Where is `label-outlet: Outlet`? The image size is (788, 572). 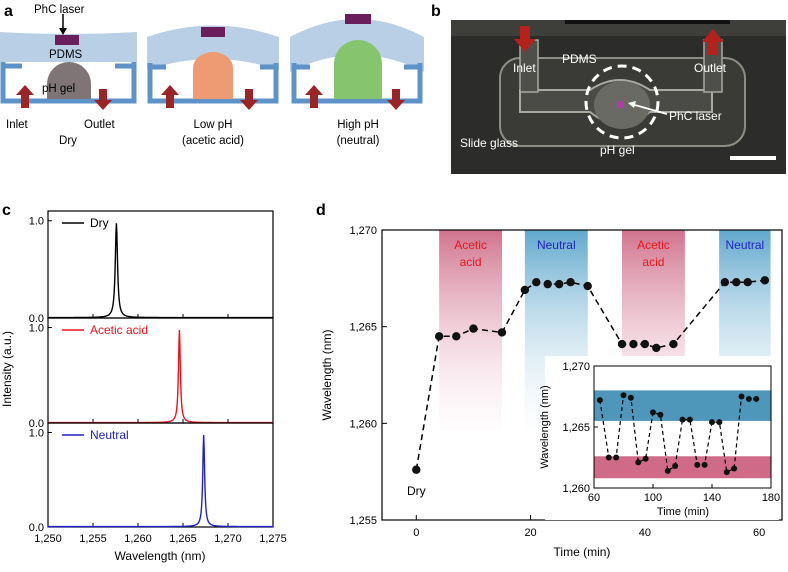 label-outlet: Outlet is located at coordinates (99, 125).